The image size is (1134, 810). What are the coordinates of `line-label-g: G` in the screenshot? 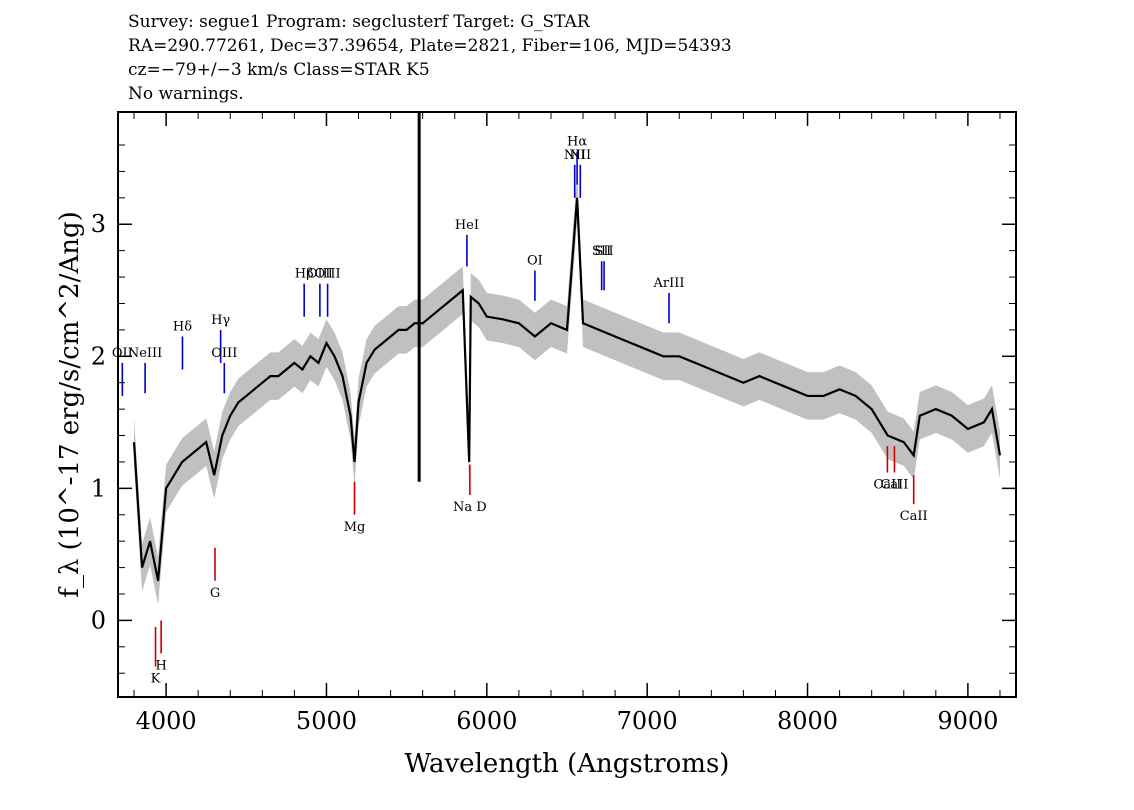 It's located at (215, 593).